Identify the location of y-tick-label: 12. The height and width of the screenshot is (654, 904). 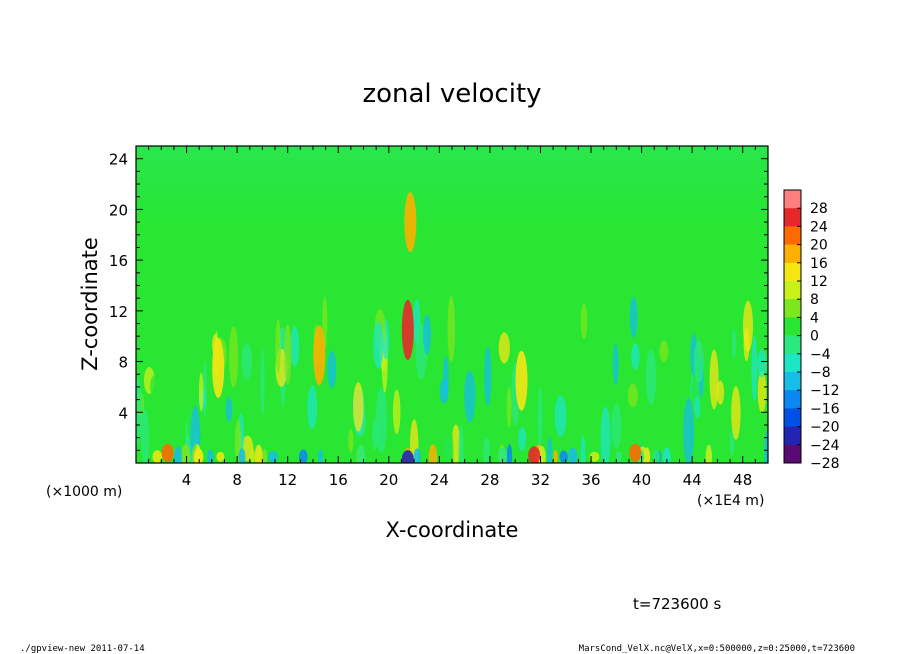
(118, 312).